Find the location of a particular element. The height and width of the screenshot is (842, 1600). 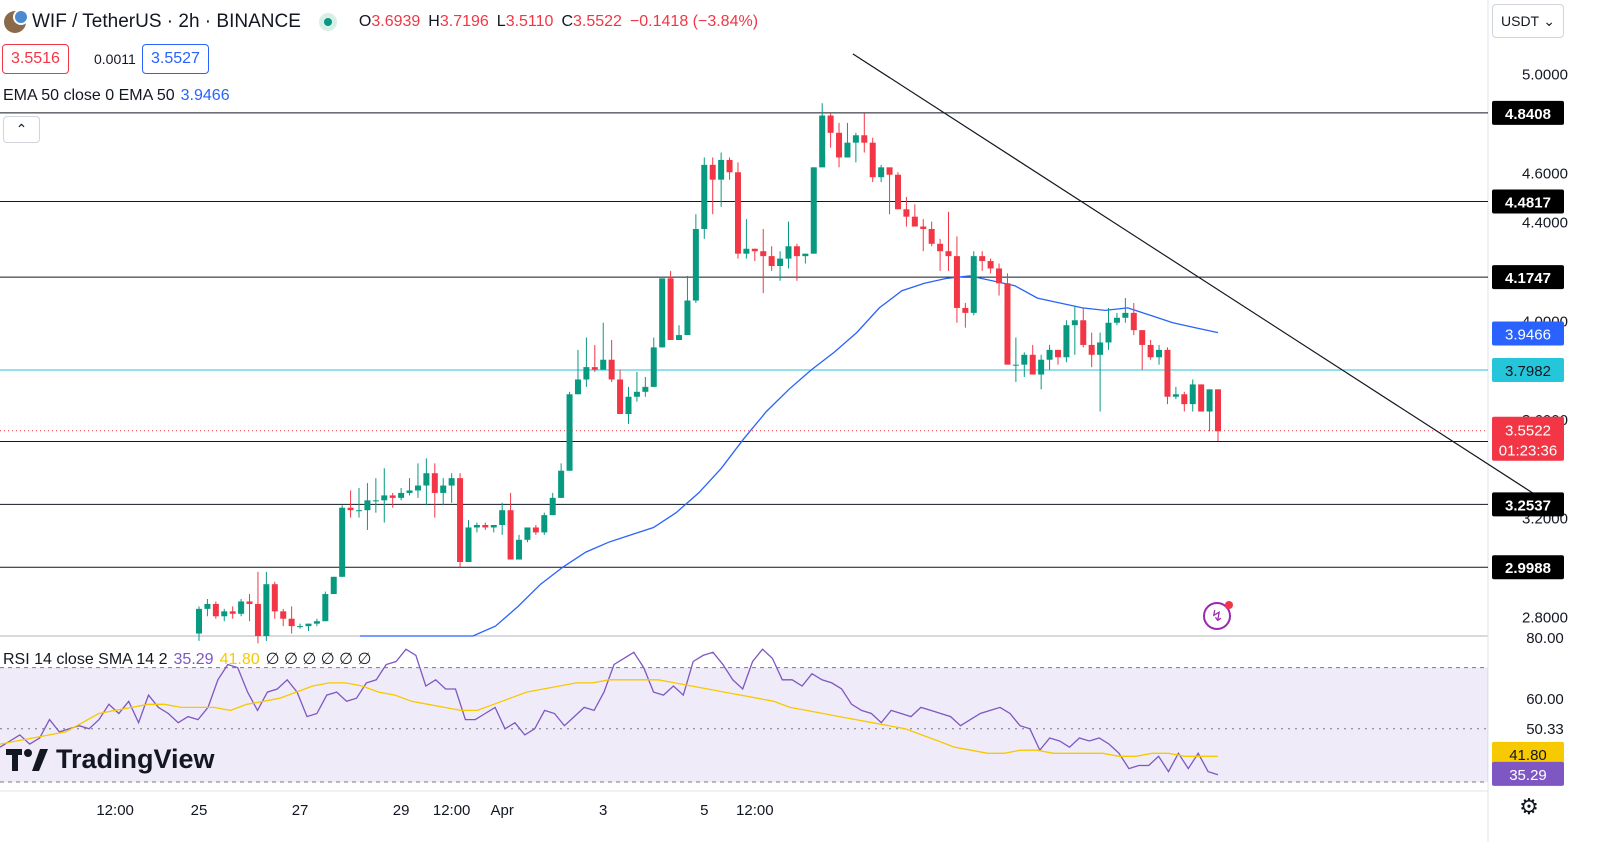

chevron-up-icon: ⌃ is located at coordinates (21, 129).